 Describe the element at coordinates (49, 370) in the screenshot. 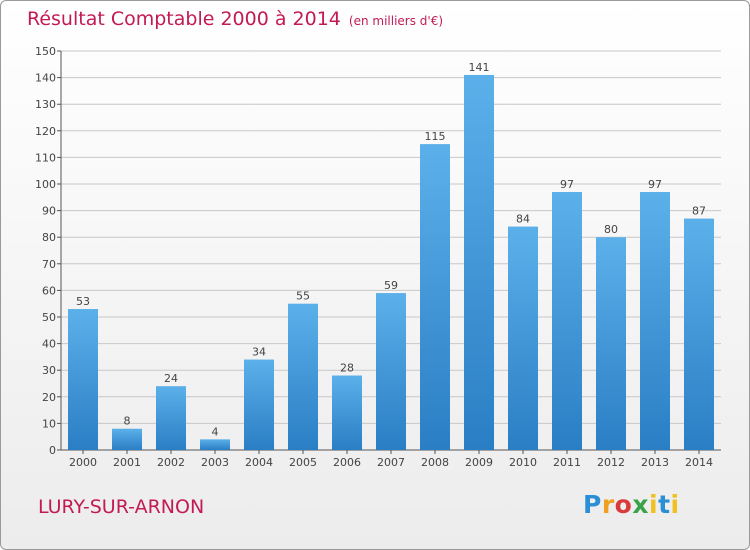

I see `y-tick-label: 30` at that location.